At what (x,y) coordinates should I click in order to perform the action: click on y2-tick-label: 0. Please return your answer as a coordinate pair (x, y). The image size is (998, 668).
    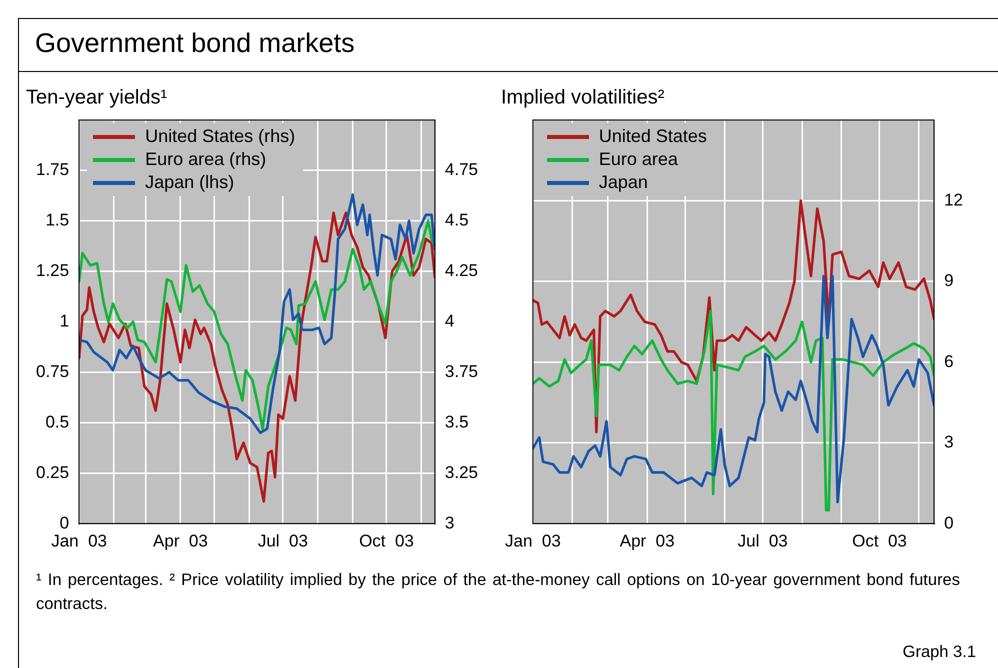
    Looking at the image, I should click on (949, 522).